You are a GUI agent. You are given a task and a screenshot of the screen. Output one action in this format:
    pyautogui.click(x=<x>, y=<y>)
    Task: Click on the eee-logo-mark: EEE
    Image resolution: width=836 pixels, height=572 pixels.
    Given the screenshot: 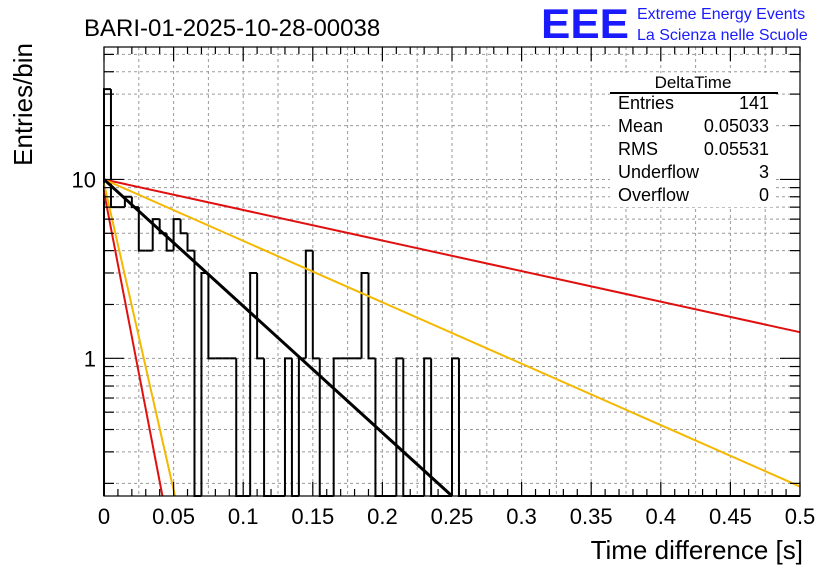 What is the action you would take?
    pyautogui.click(x=585, y=23)
    